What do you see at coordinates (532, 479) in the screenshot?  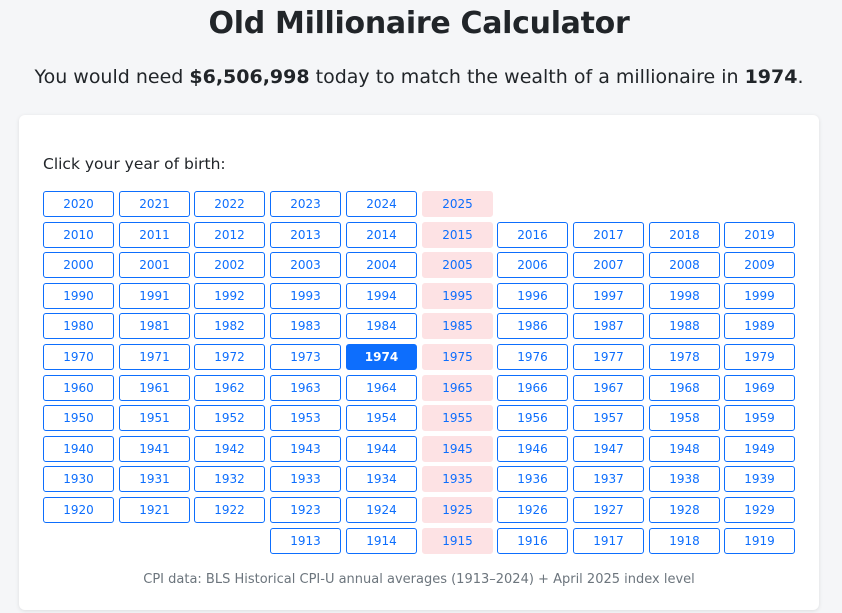 I see `year-button-1936: 1936` at bounding box center [532, 479].